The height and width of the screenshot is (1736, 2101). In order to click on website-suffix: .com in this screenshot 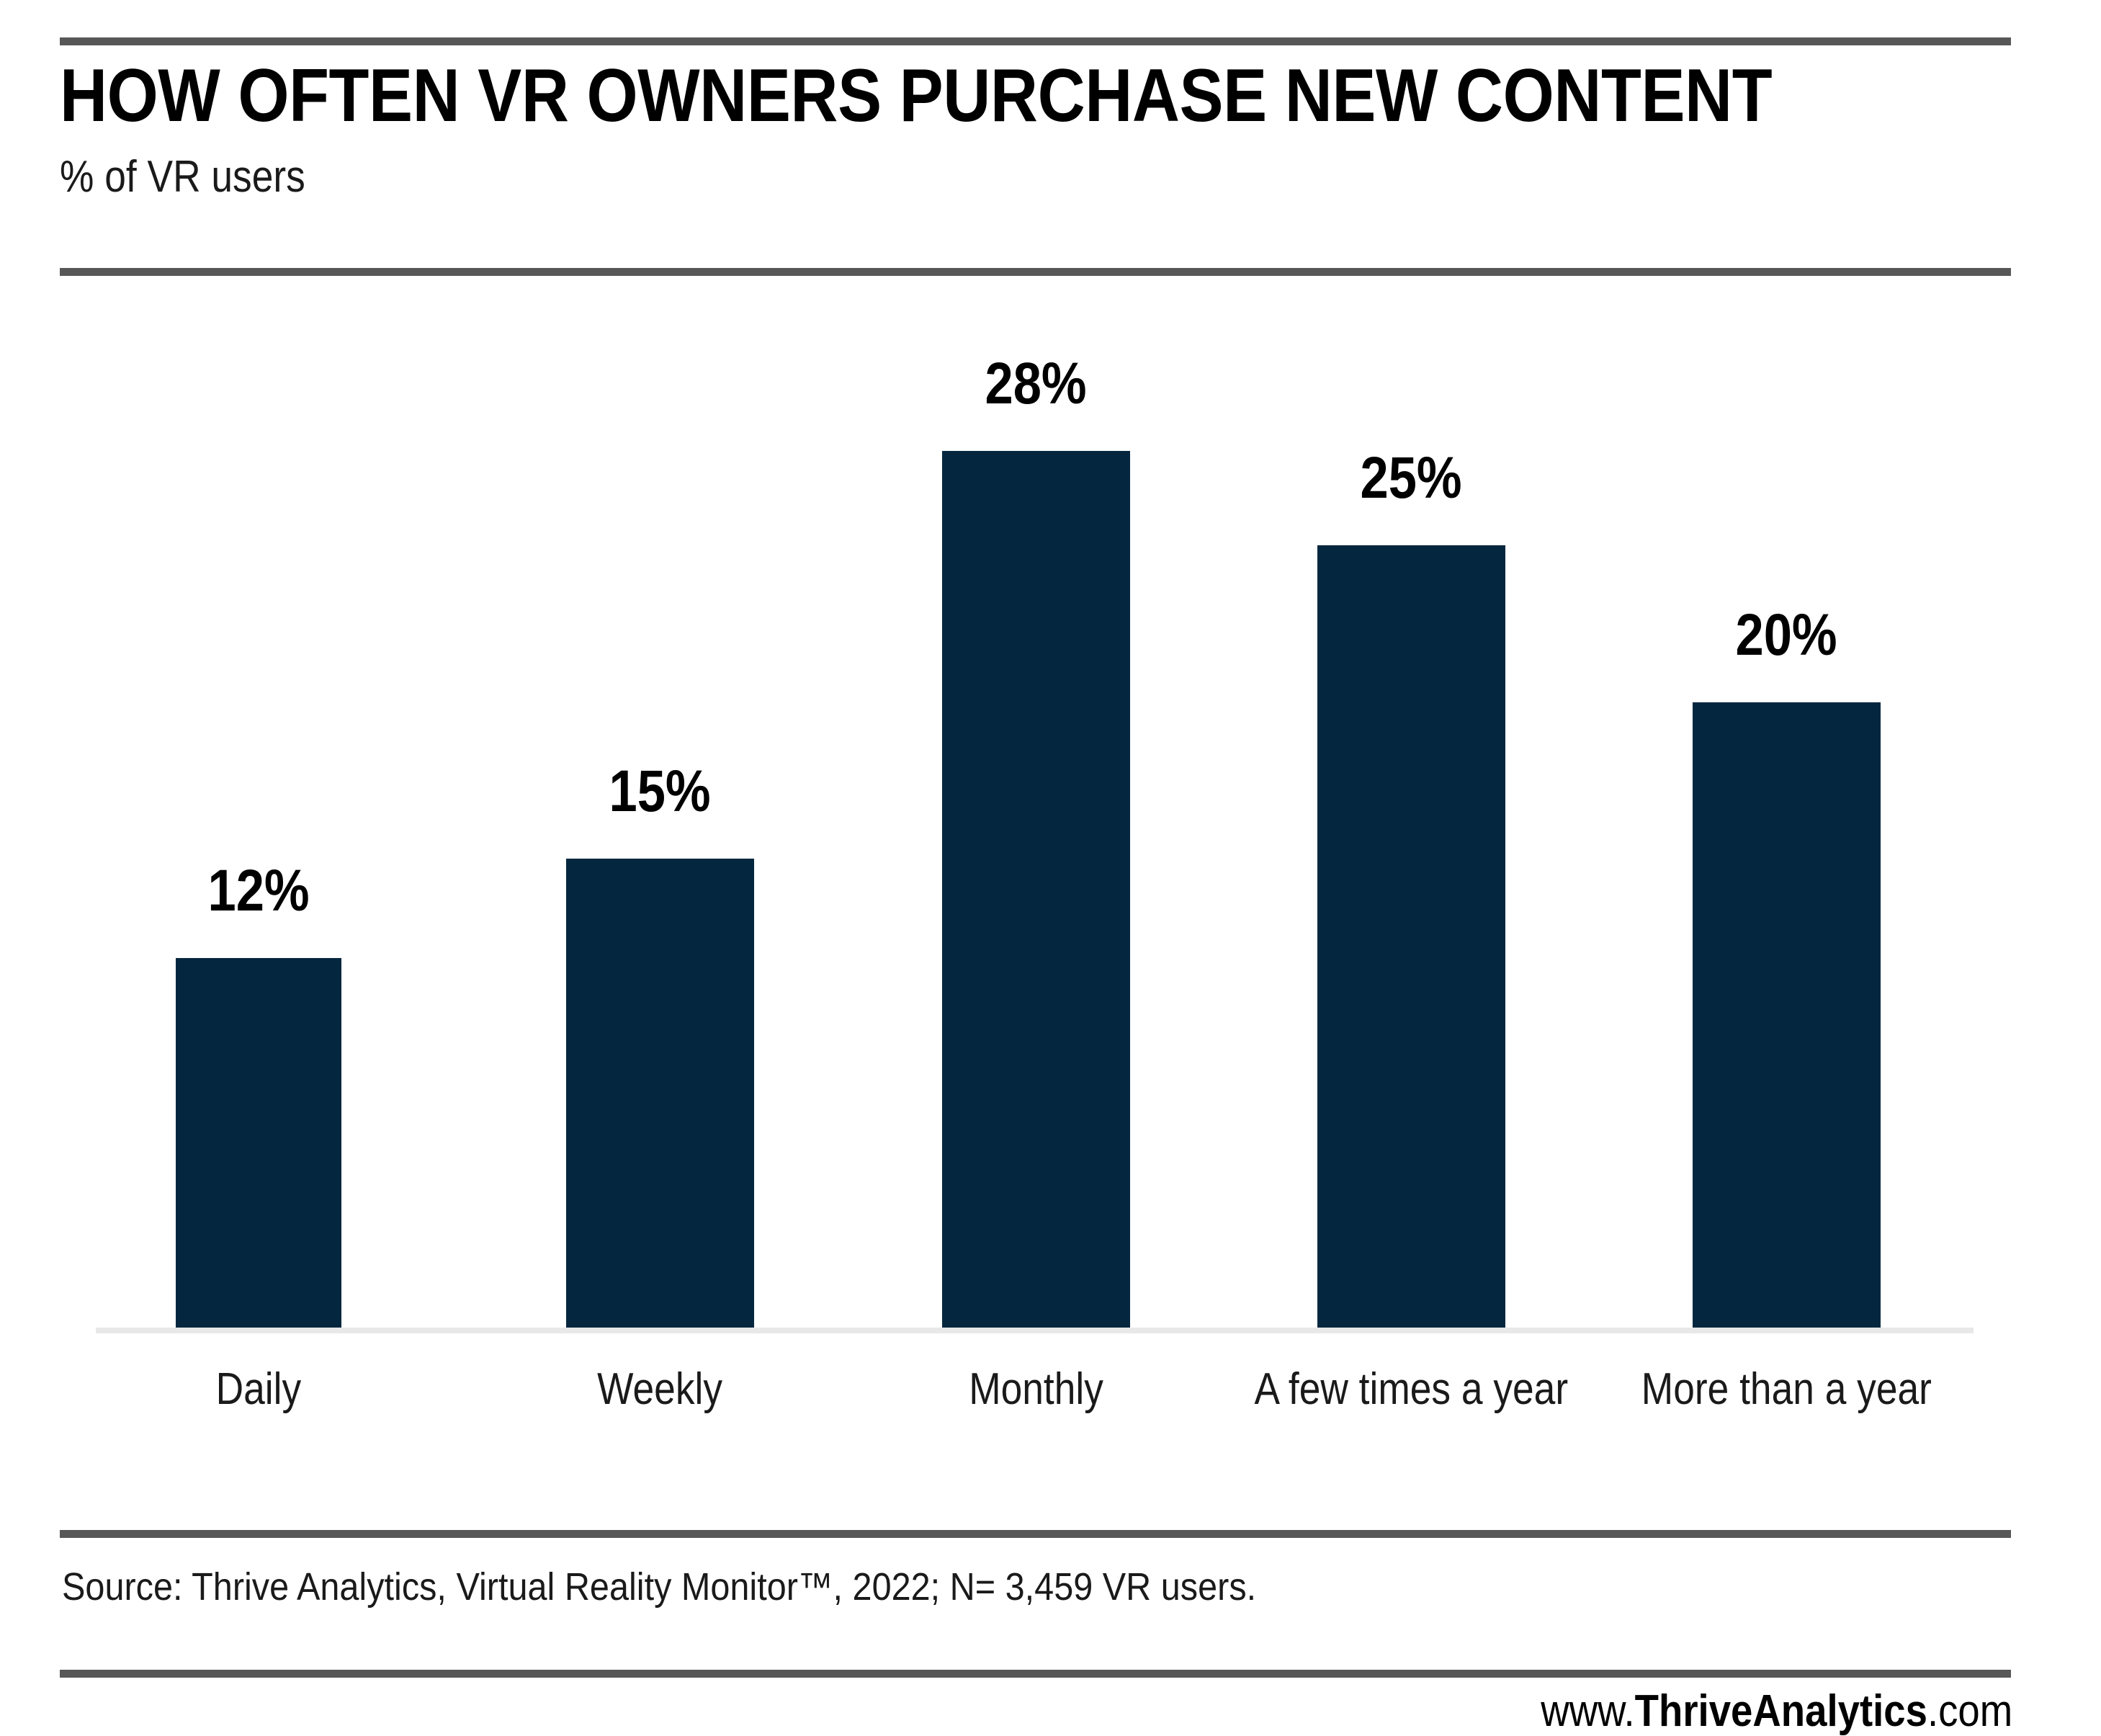, I will do `click(1969, 1711)`.